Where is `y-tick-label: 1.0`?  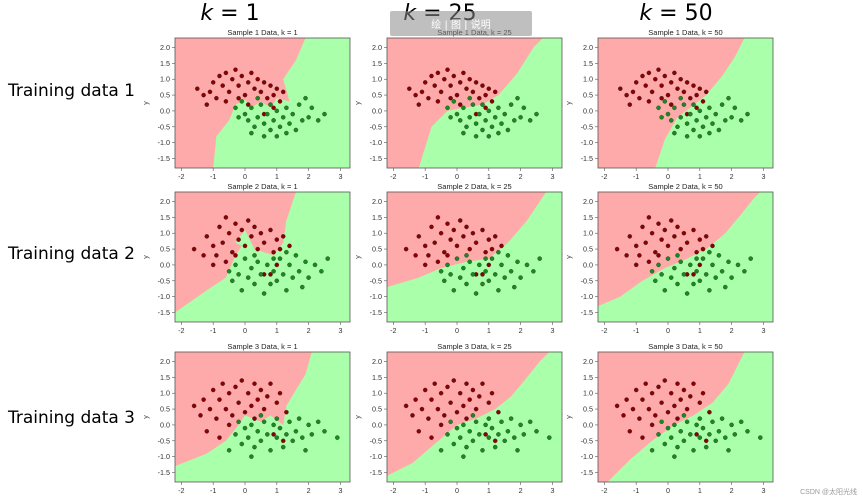
y-tick-label: 1.0 is located at coordinates (377, 79).